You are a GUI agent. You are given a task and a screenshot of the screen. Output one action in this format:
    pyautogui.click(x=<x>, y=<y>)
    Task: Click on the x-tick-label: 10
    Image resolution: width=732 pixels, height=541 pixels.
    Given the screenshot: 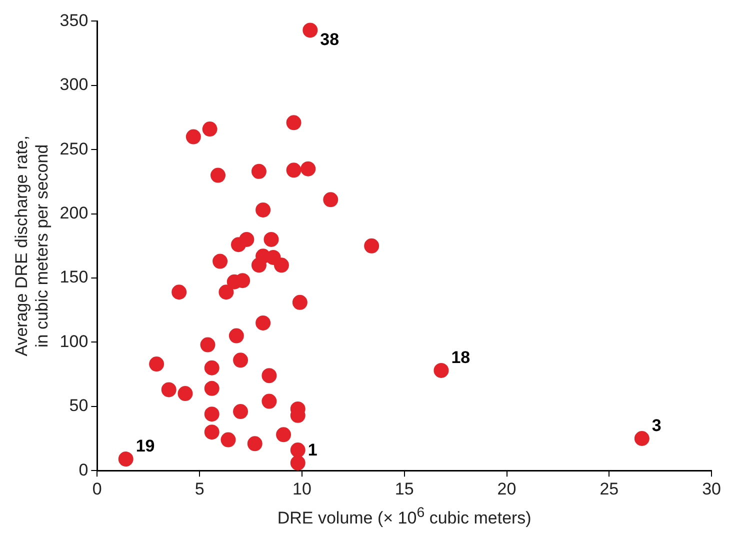 What is the action you would take?
    pyautogui.click(x=302, y=488)
    